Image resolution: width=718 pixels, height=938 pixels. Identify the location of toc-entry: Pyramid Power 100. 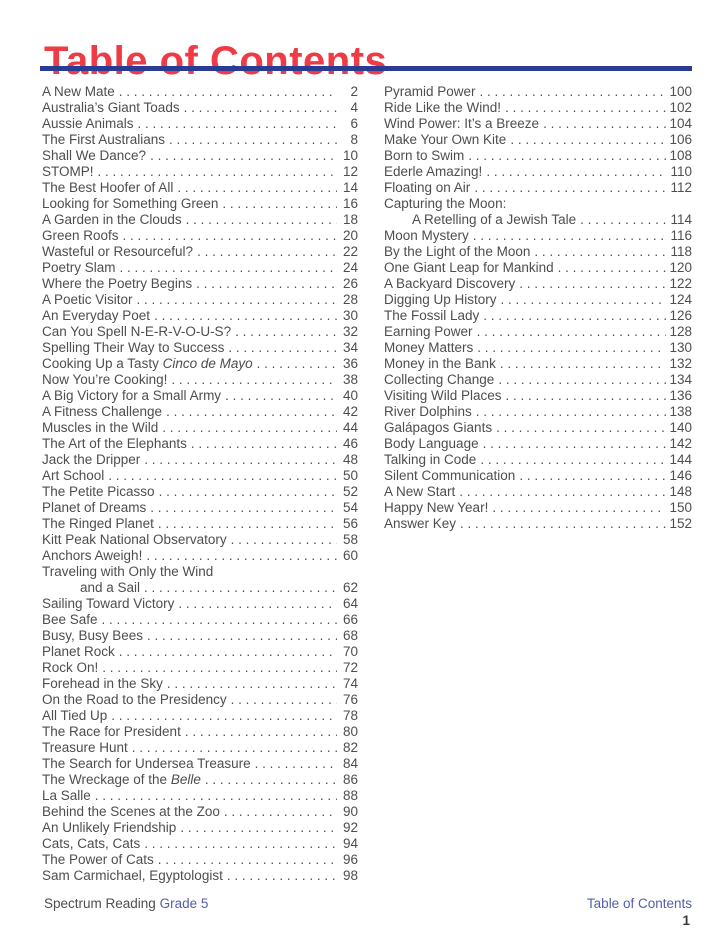
(538, 92).